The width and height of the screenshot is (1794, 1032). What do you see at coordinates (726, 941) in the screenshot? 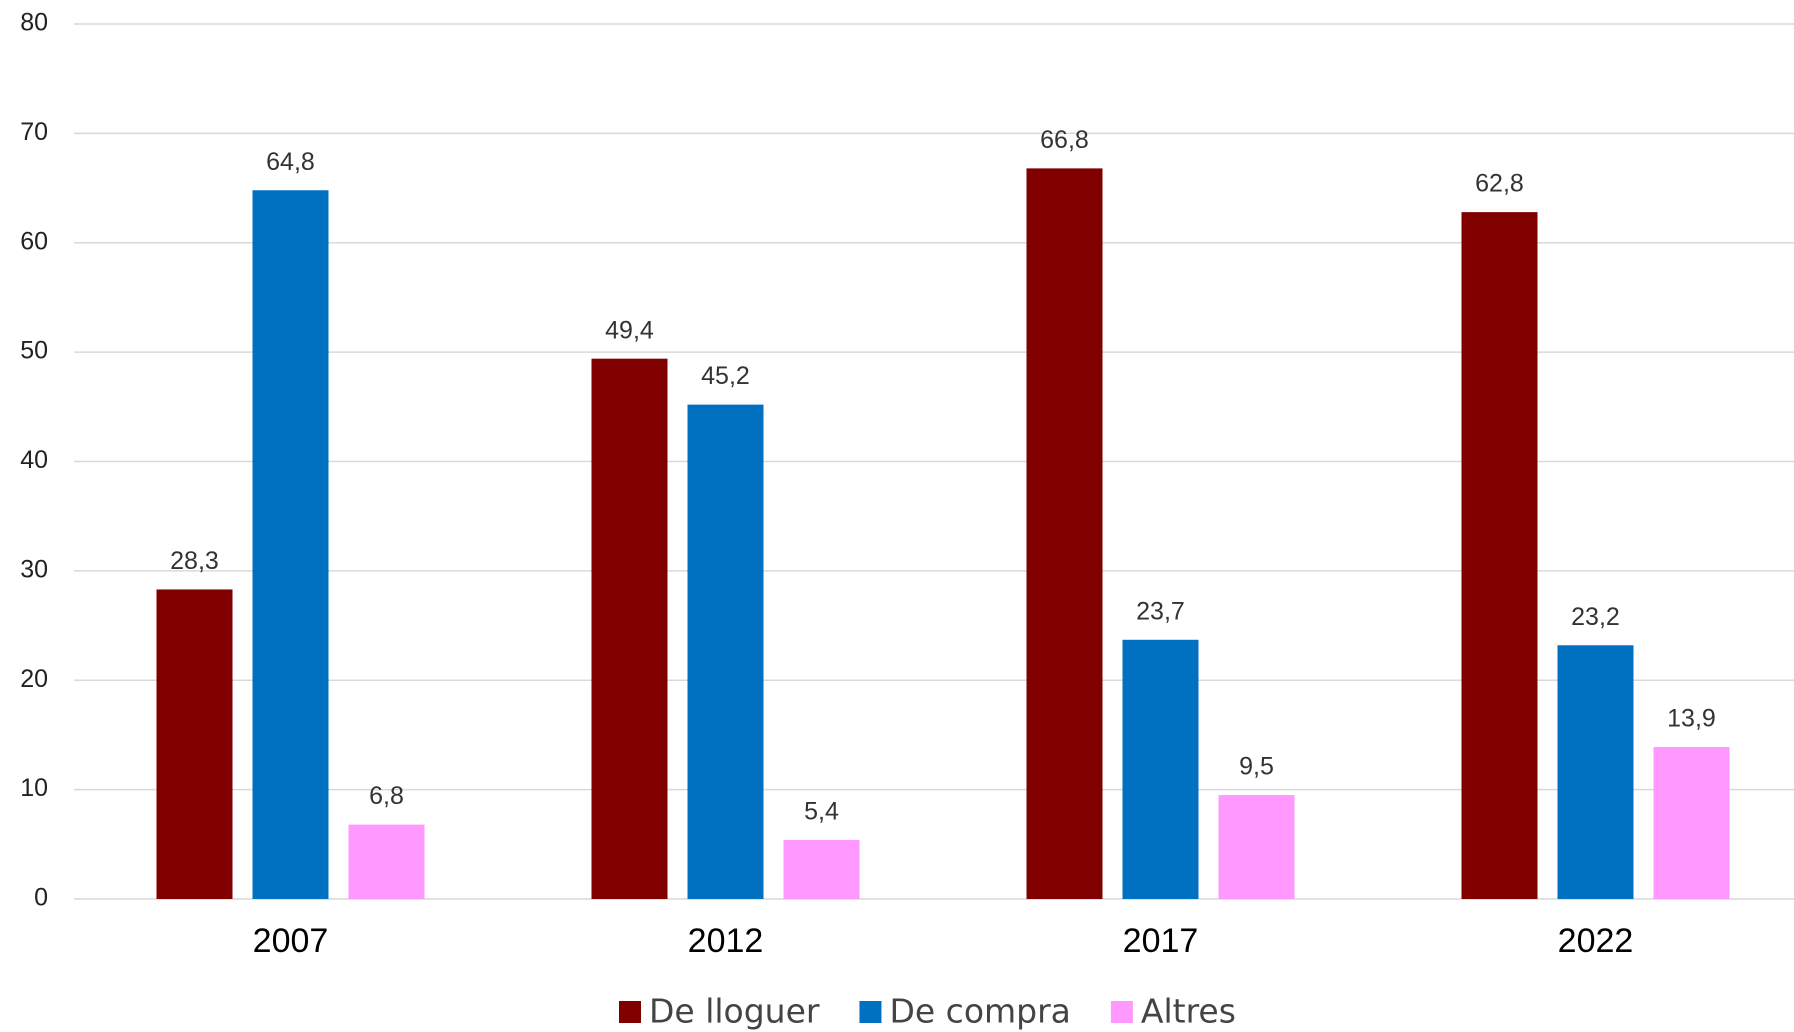
I see `x-tick-label: 2012` at bounding box center [726, 941].